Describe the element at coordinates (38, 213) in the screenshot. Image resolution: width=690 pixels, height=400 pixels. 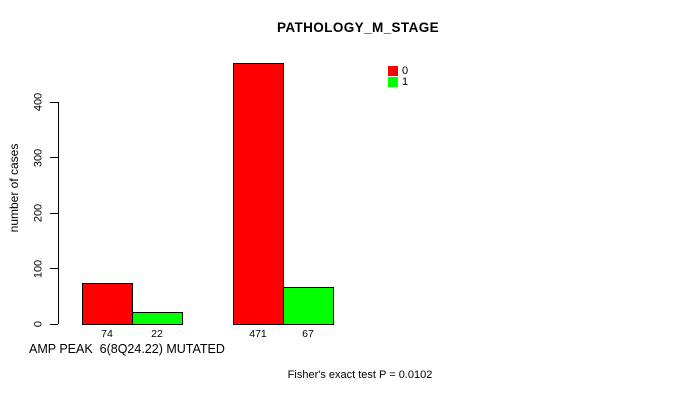
I see `y-tick-label: 200` at that location.